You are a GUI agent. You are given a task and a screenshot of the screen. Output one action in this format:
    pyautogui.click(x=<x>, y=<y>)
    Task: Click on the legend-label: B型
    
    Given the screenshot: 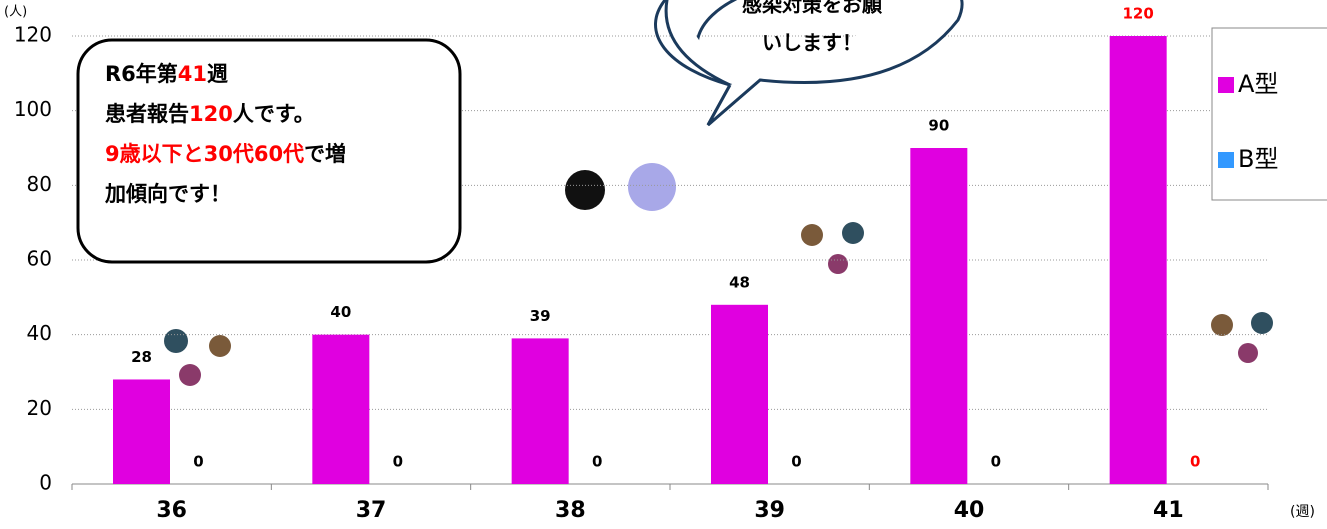 What is the action you would take?
    pyautogui.click(x=1258, y=159)
    